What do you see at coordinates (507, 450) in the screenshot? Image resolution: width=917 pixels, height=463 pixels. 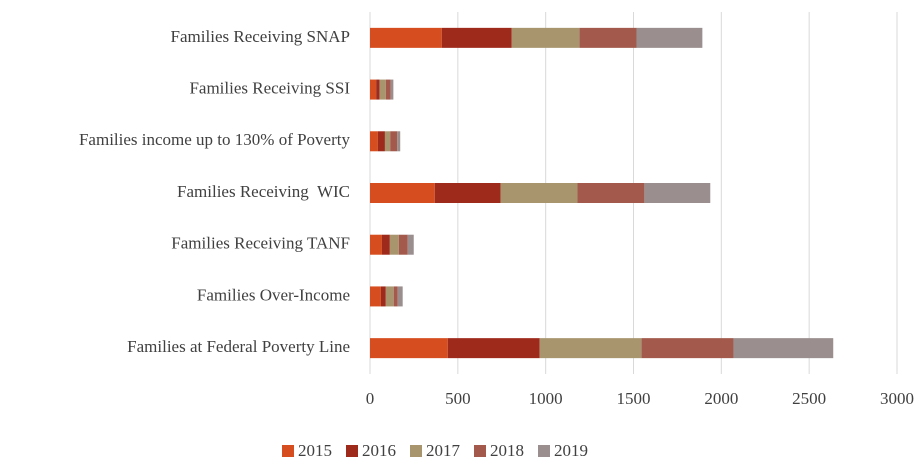 I see `legend-label: 2018` at bounding box center [507, 450].